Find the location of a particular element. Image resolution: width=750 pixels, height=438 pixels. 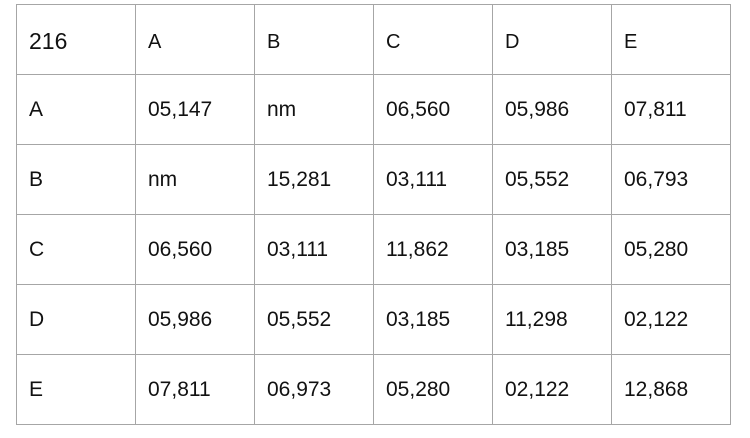

table-cell: 12,868 is located at coordinates (671, 389).